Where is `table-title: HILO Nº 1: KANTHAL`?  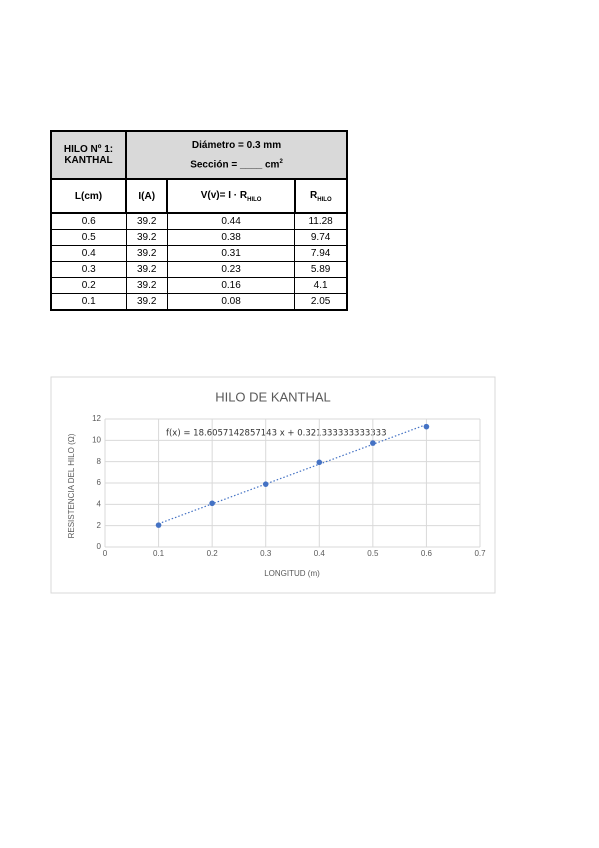
table-title: HILO Nº 1: KANTHAL is located at coordinates (88, 155).